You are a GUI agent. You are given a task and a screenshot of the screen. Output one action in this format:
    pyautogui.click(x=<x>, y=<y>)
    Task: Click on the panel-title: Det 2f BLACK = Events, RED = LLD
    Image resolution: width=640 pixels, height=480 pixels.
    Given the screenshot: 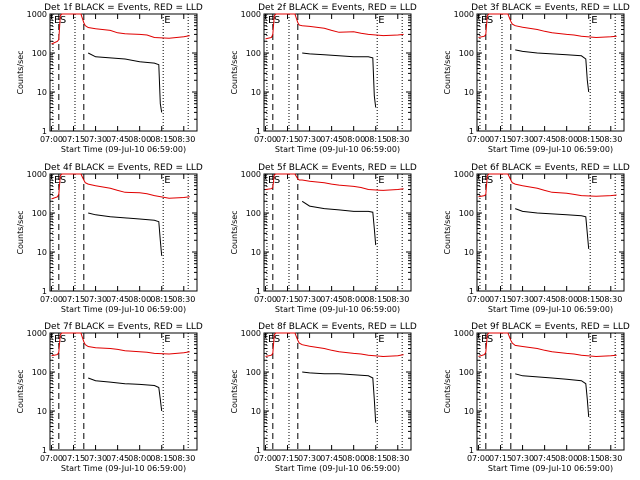 What is the action you would take?
    pyautogui.click(x=337, y=8)
    